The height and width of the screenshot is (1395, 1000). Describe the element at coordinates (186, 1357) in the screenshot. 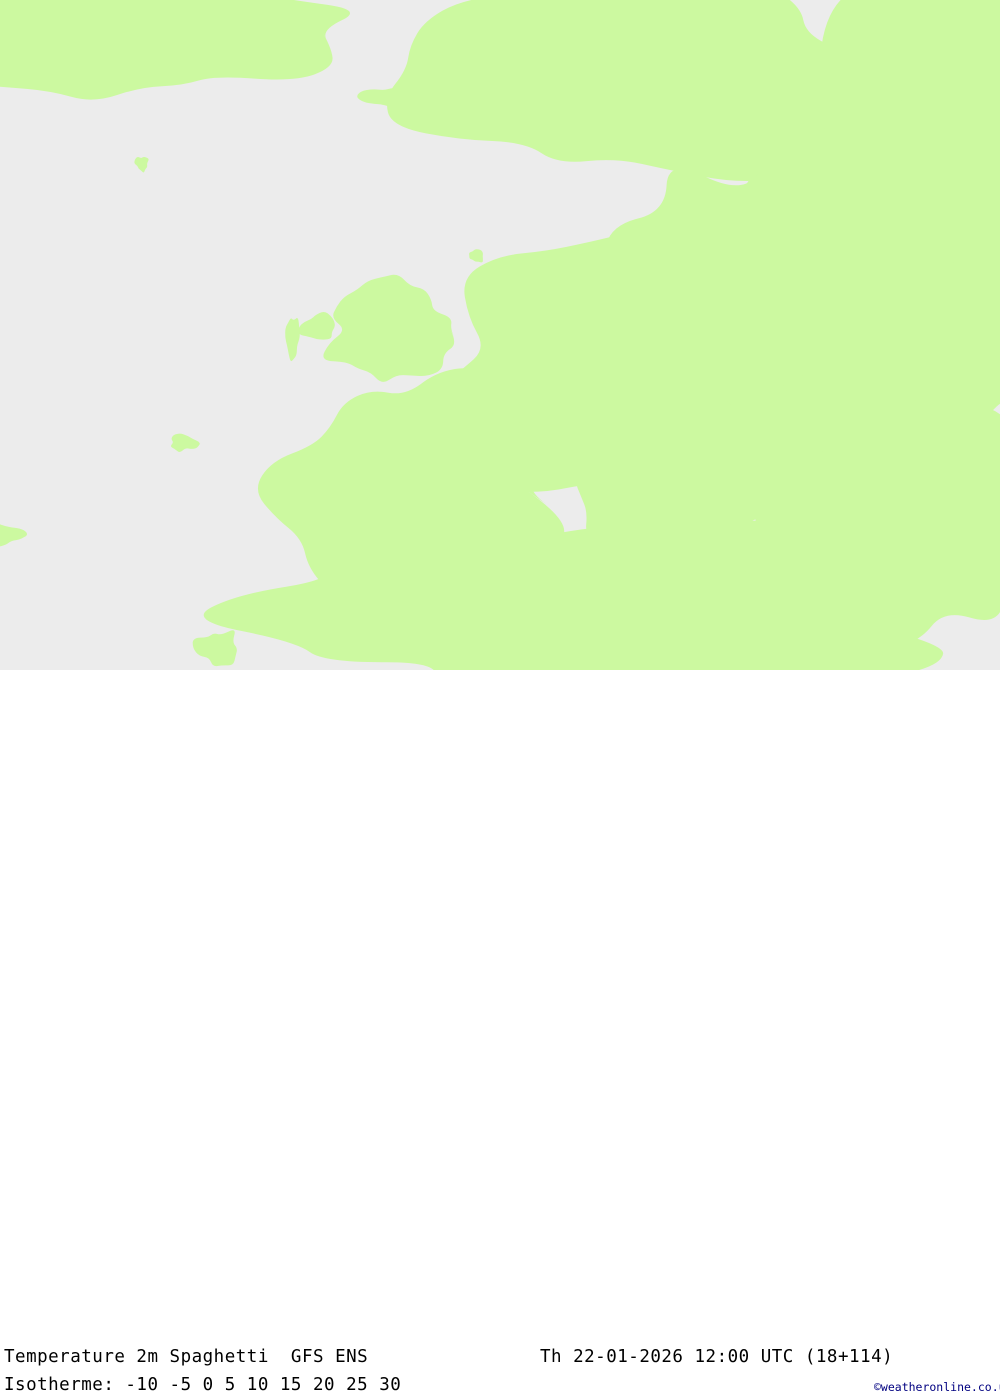

I see `chart-title: Temperature 2m Spaghetti GFS ENS` at that location.